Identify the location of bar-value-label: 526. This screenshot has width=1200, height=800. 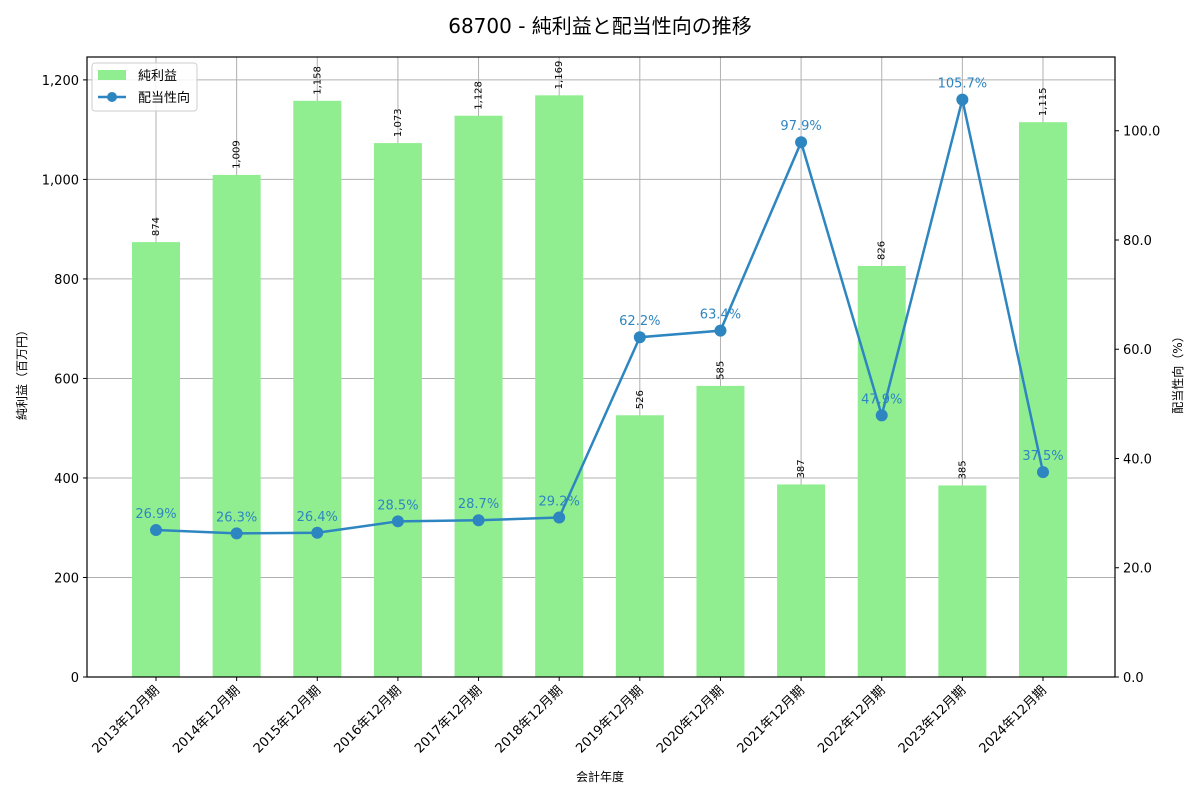
(640, 399).